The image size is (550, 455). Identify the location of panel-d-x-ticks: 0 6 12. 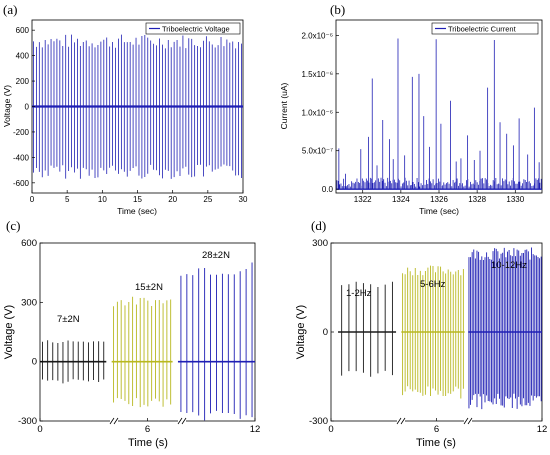
(437, 426).